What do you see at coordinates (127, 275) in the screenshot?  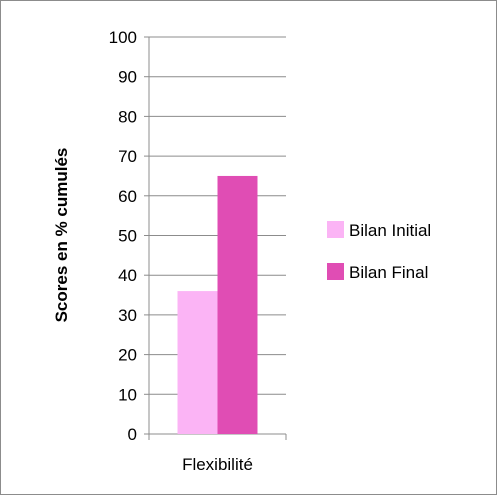 I see `y-tick-label: 40` at bounding box center [127, 275].